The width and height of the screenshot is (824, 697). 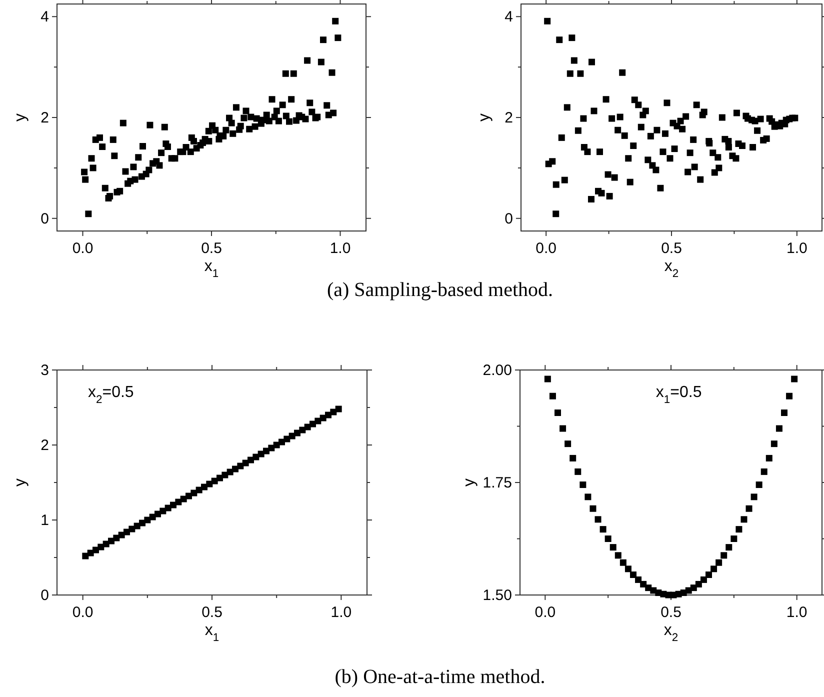 I want to click on y-tick-label: 3, so click(x=44, y=370).